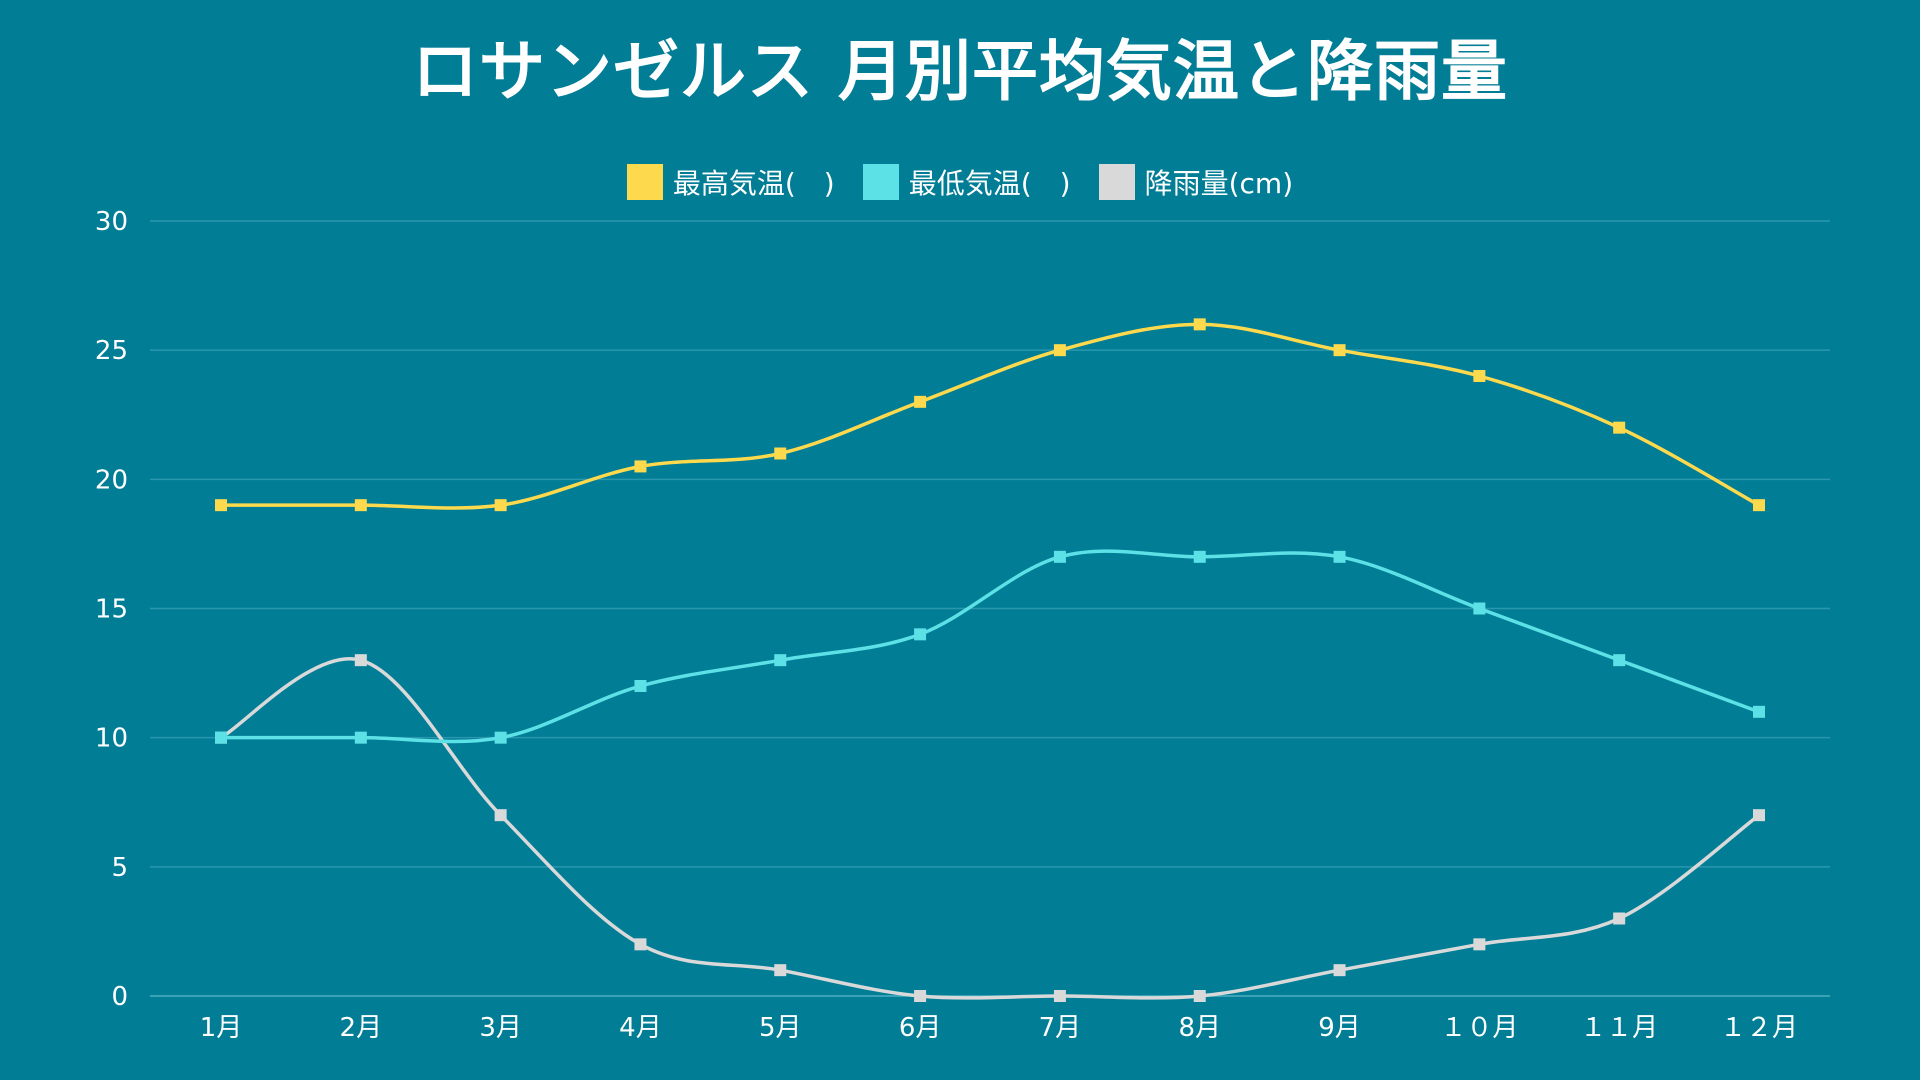 The width and height of the screenshot is (1920, 1080). Describe the element at coordinates (644, 182) in the screenshot. I see `legend-swatch-high-temp` at that location.